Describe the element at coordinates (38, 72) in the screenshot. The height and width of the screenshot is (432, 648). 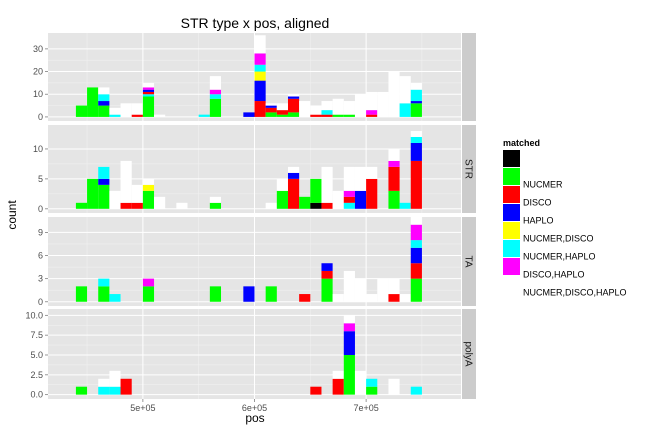
I see `y-tick-label: 20` at that location.